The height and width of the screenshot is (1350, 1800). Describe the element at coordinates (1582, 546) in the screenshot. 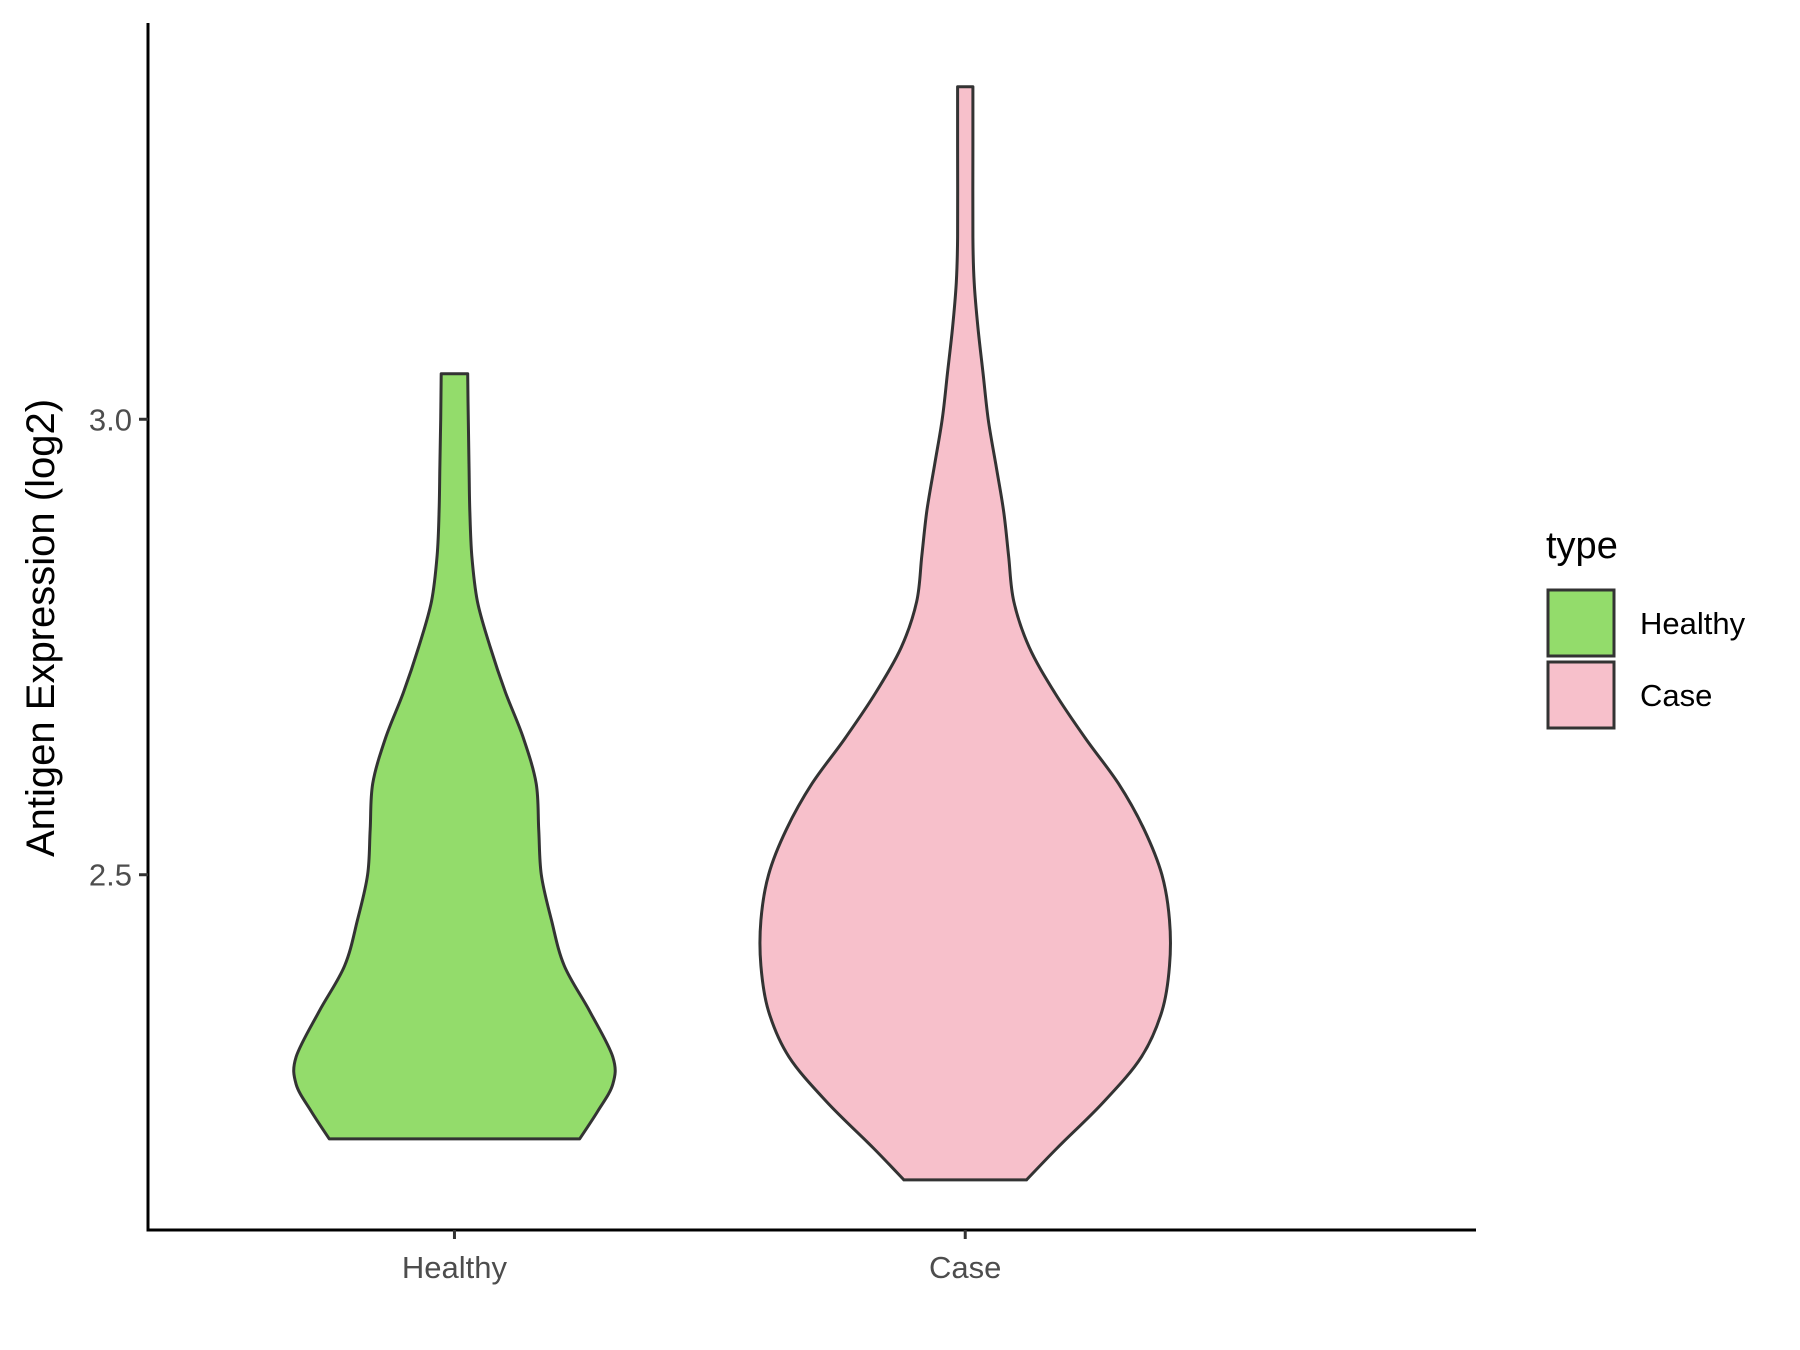

I see `legend-title: type` at that location.